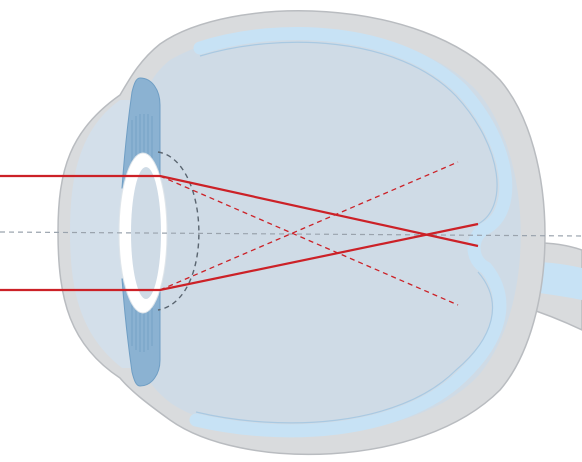 The height and width of the screenshot is (462, 582). Describe the element at coordinates (239, 211) in the screenshot. I see `light-ray-upper` at that location.